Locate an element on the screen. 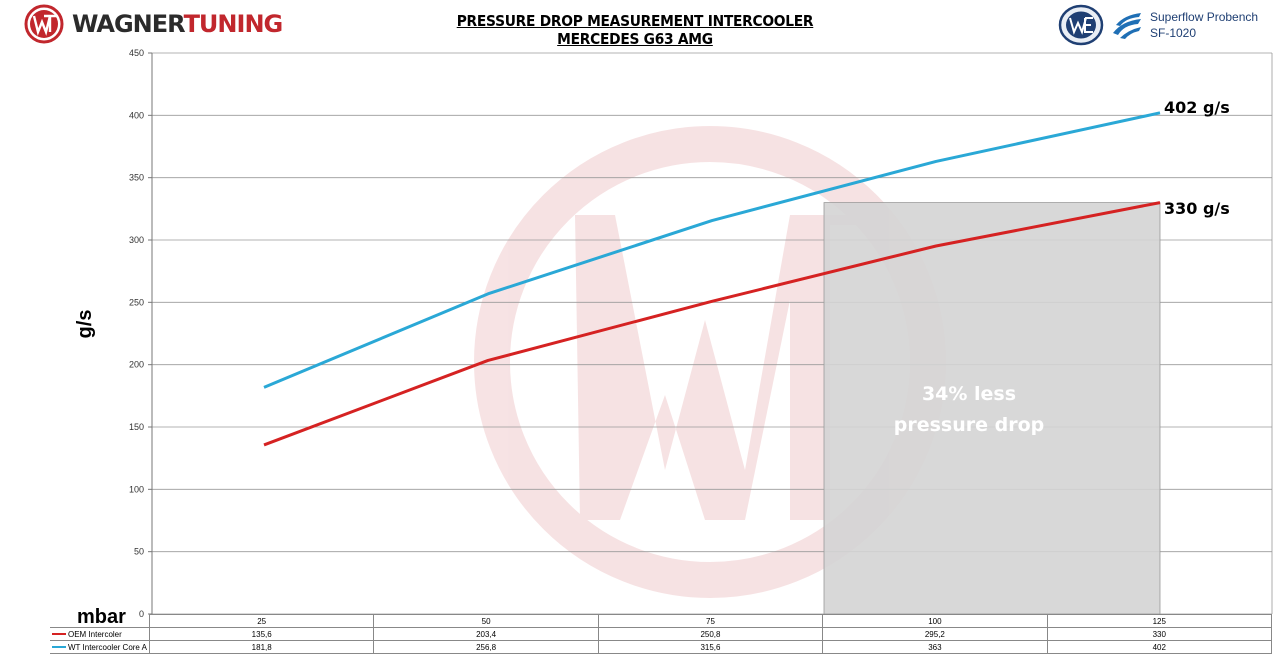  legend-label: OEM Intercoler is located at coordinates (95, 634).